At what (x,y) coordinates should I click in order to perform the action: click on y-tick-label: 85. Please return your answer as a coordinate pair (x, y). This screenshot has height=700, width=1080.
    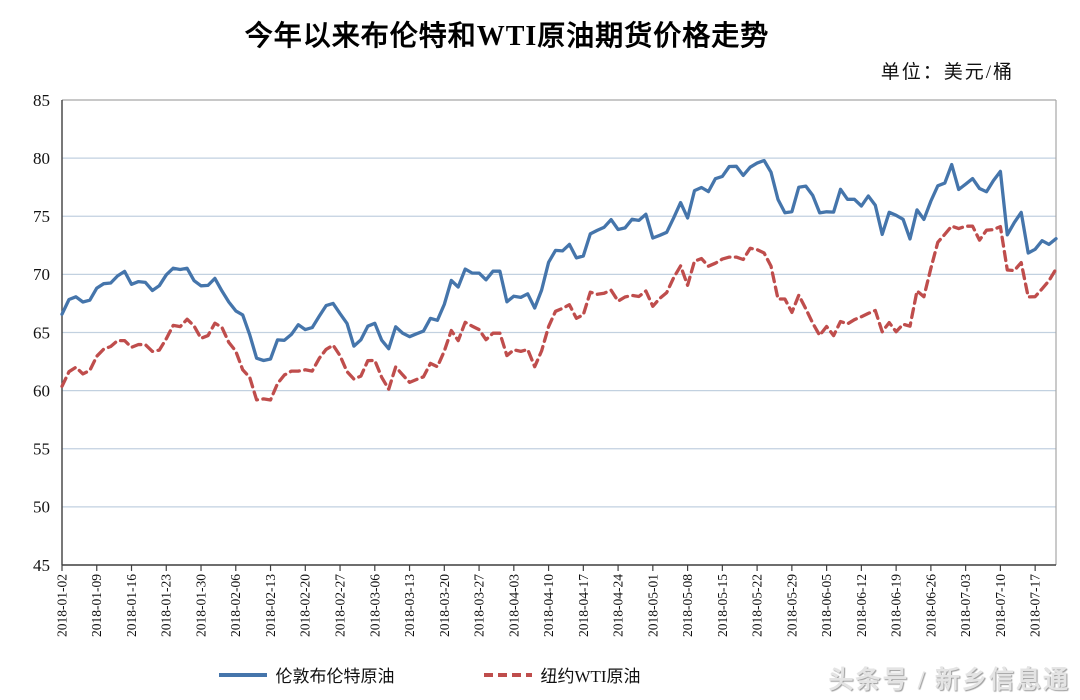
    Looking at the image, I should click on (41, 100).